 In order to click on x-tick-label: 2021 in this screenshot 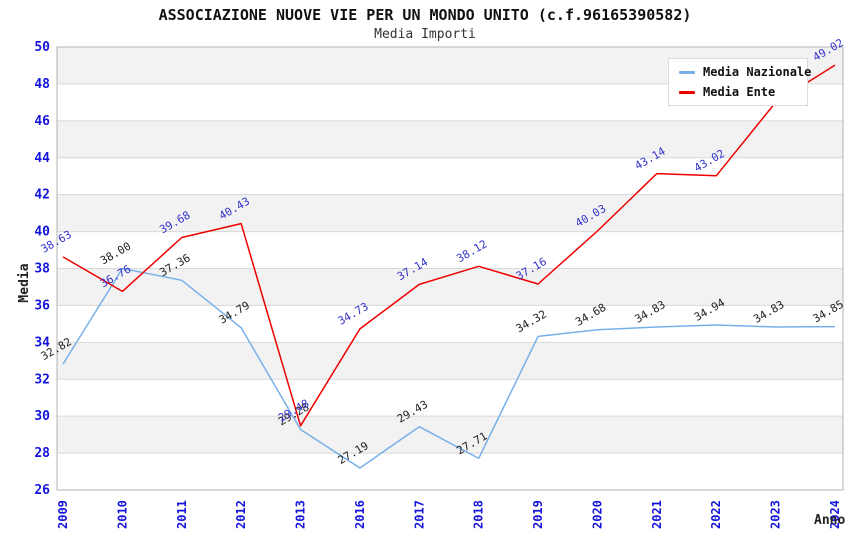, I will do `click(657, 514)`.